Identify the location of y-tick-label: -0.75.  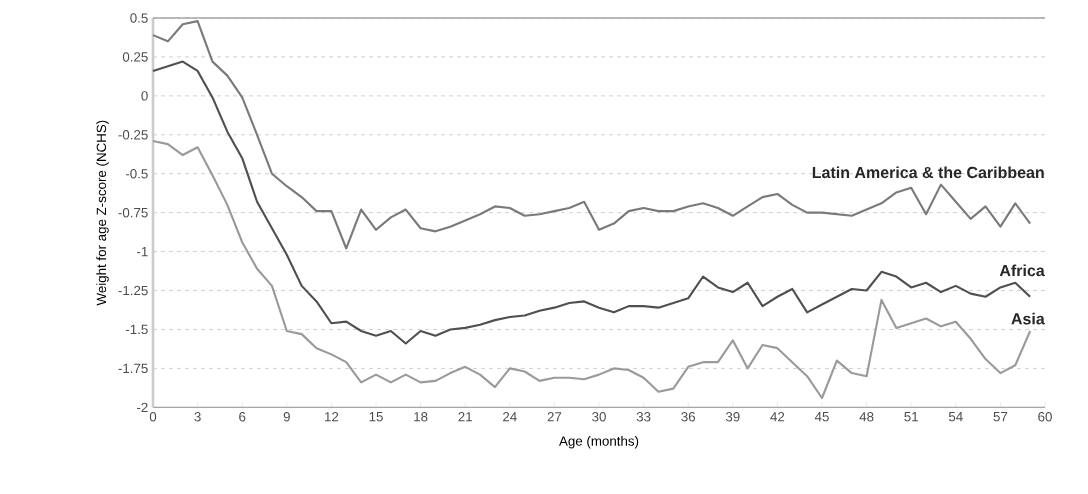
(133, 212).